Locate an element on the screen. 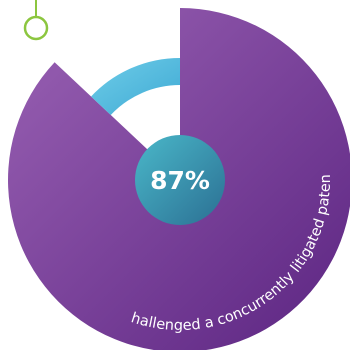 This screenshot has width=350, height=350. center-value-label: 87% is located at coordinates (180, 180).